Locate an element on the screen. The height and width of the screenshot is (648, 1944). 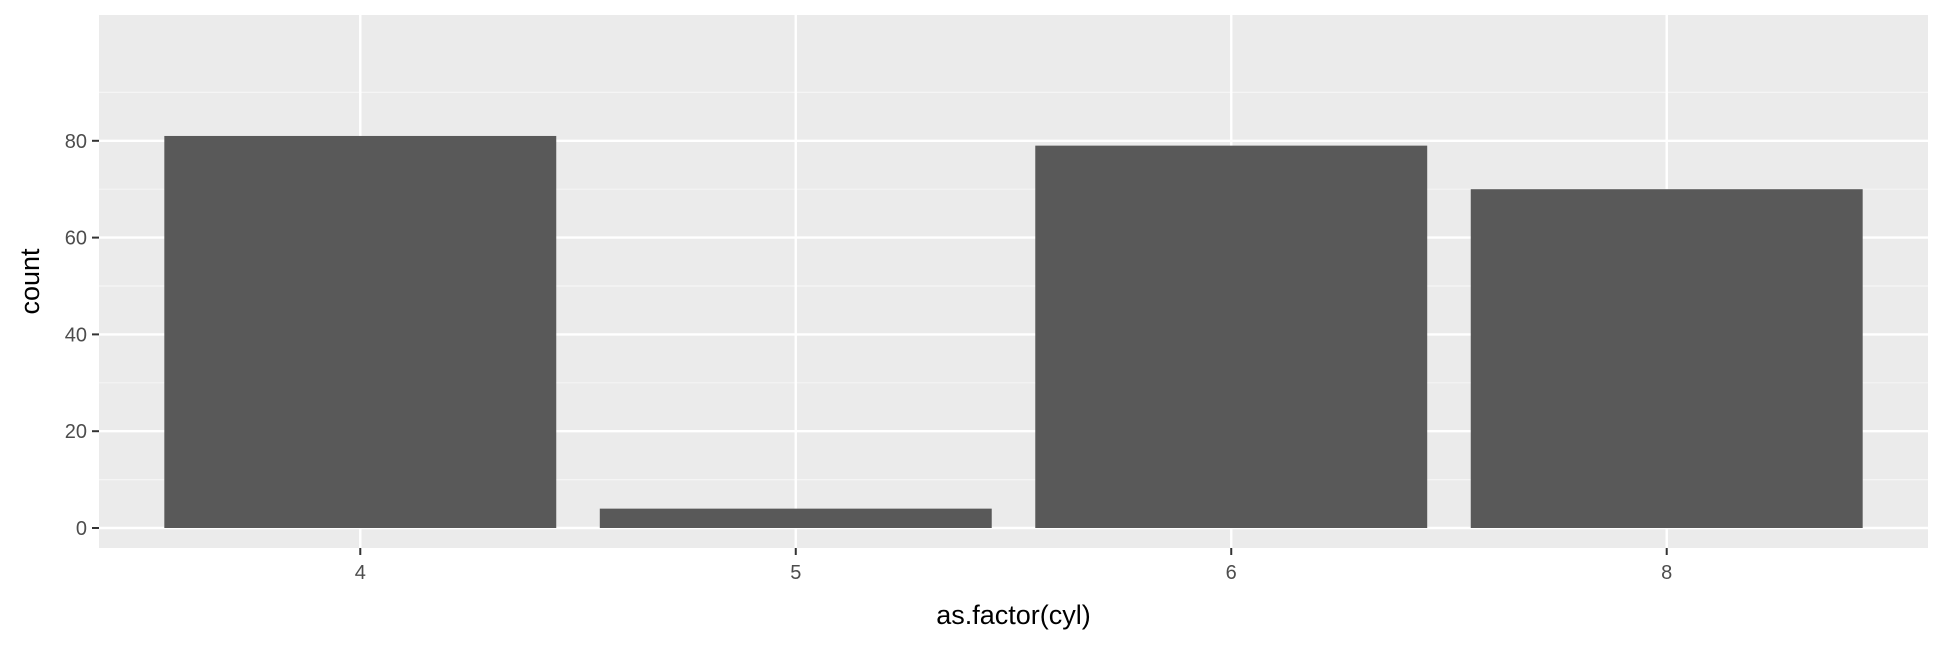
y-tick-label: 0 is located at coordinates (81, 529).